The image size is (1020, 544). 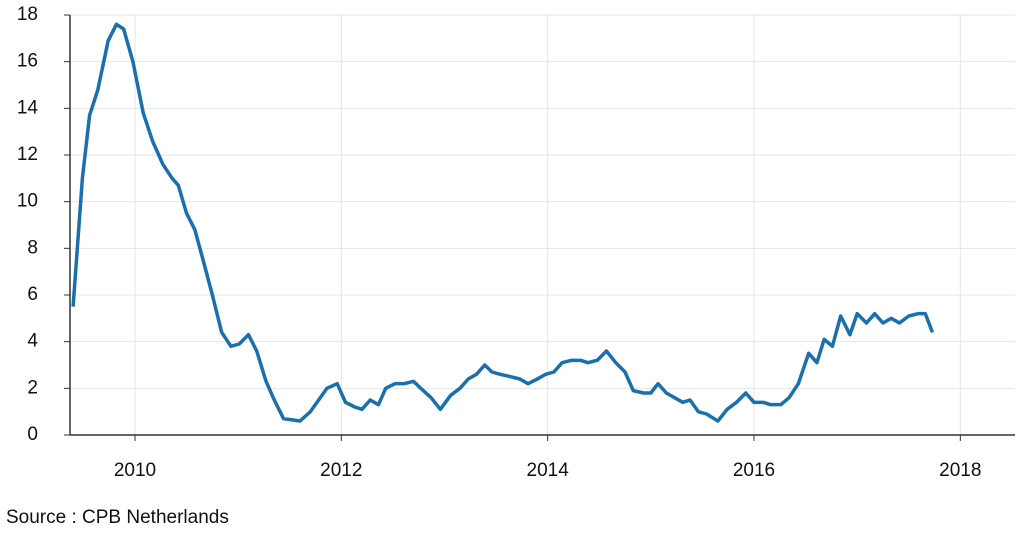 I want to click on y-tick-label: 4, so click(x=32, y=341).